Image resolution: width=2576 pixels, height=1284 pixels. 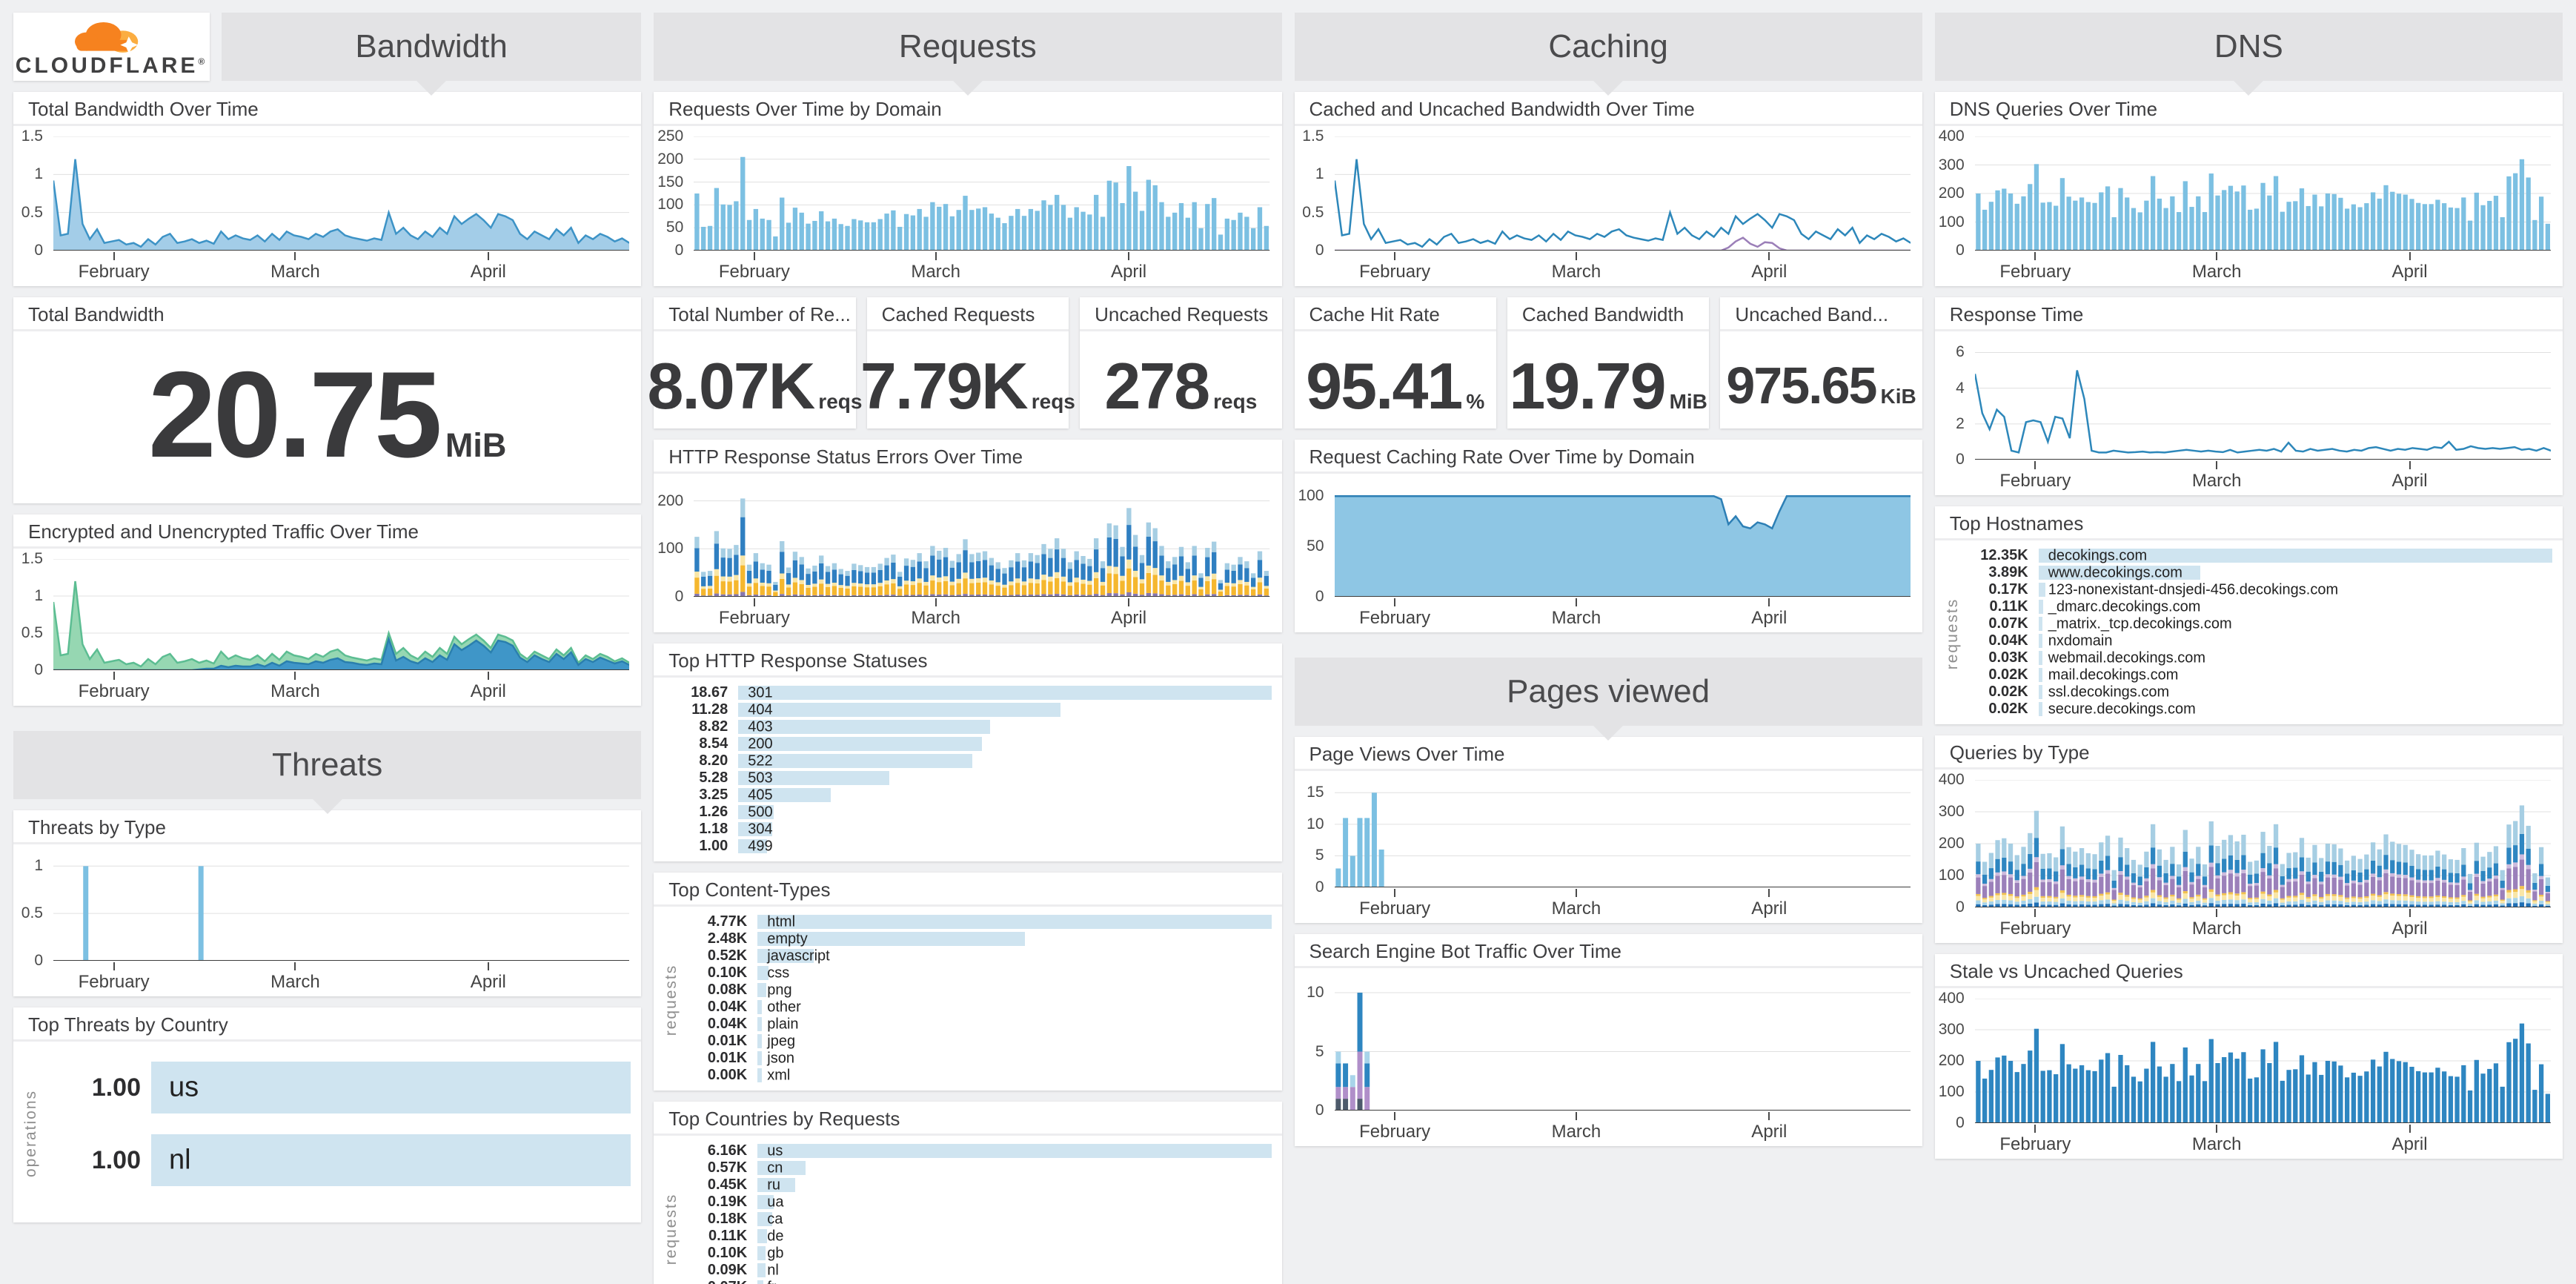 I want to click on list-item: 8.20 522, so click(x=966, y=760).